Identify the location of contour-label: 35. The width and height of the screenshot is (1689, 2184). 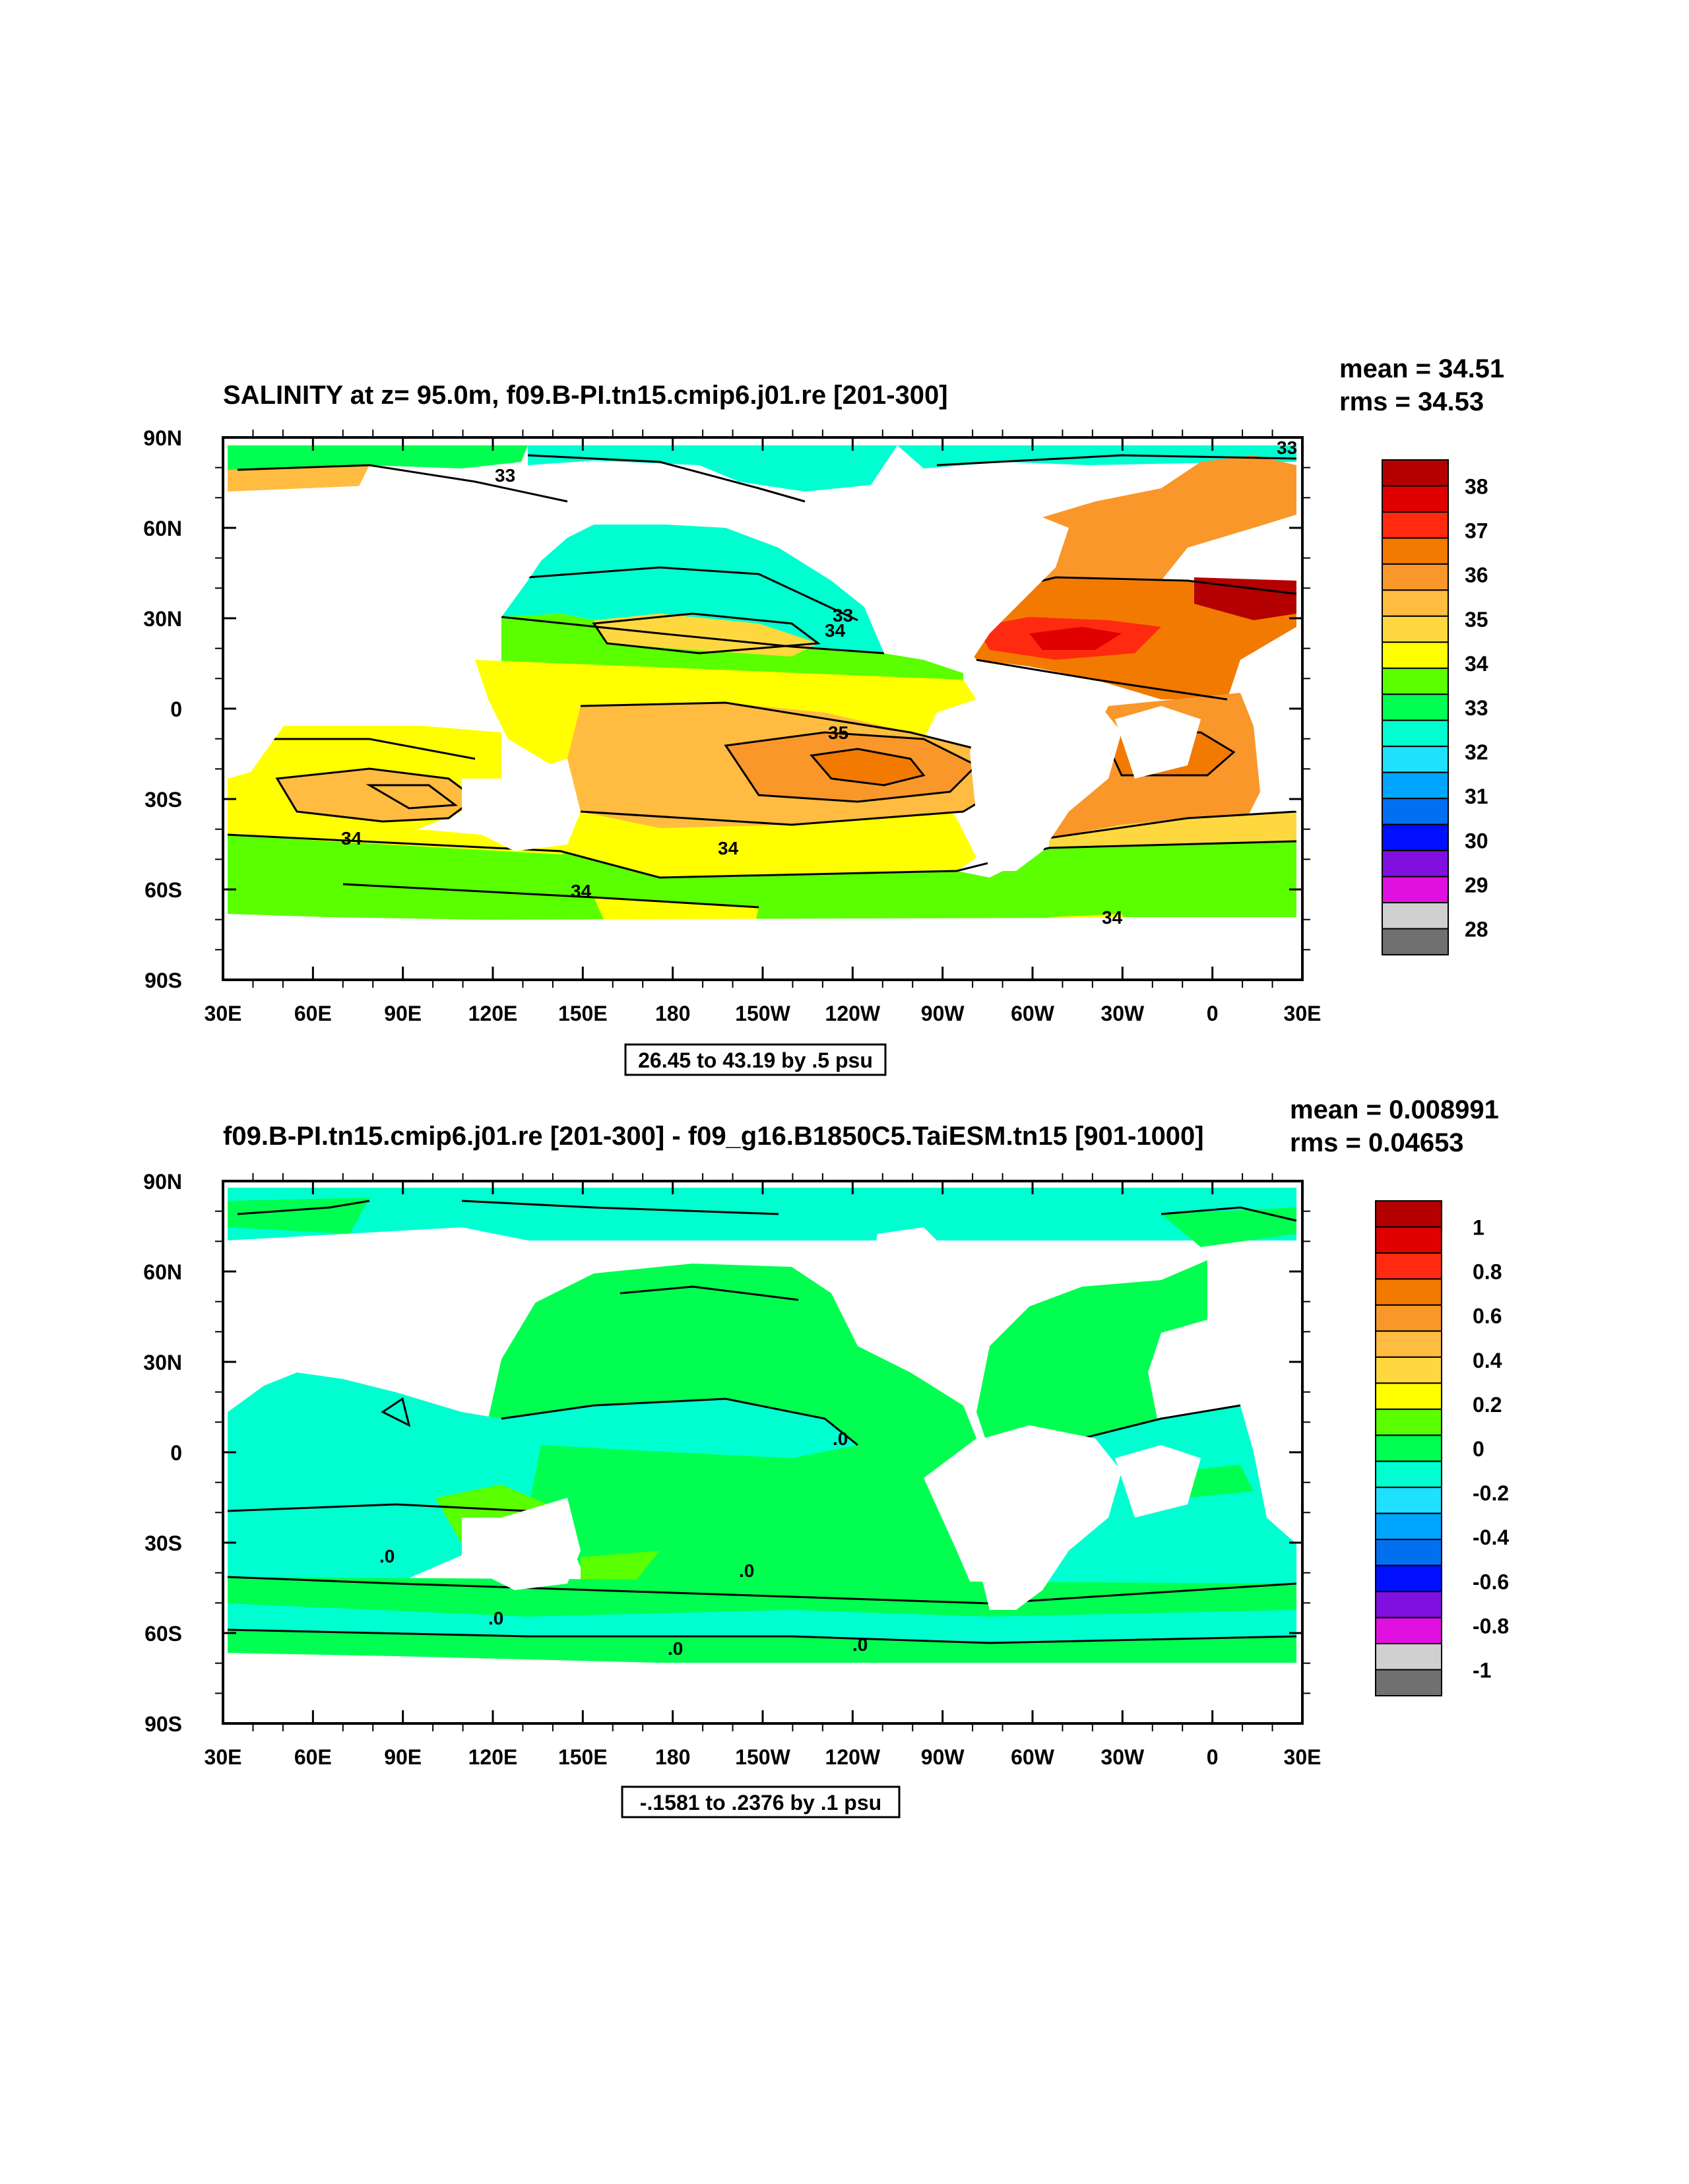
(838, 733).